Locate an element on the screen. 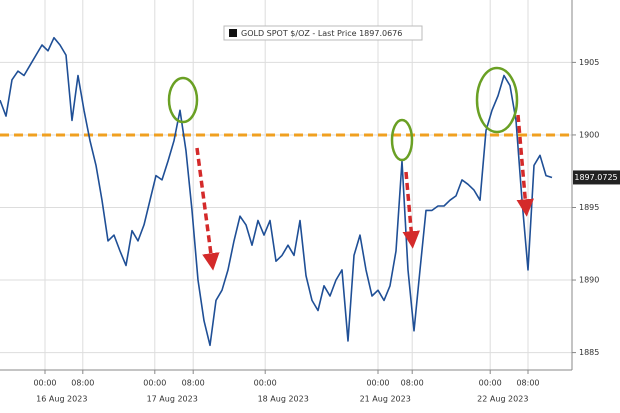 This screenshot has height=413, width=620. y-tick-label: 1895 is located at coordinates (589, 207).